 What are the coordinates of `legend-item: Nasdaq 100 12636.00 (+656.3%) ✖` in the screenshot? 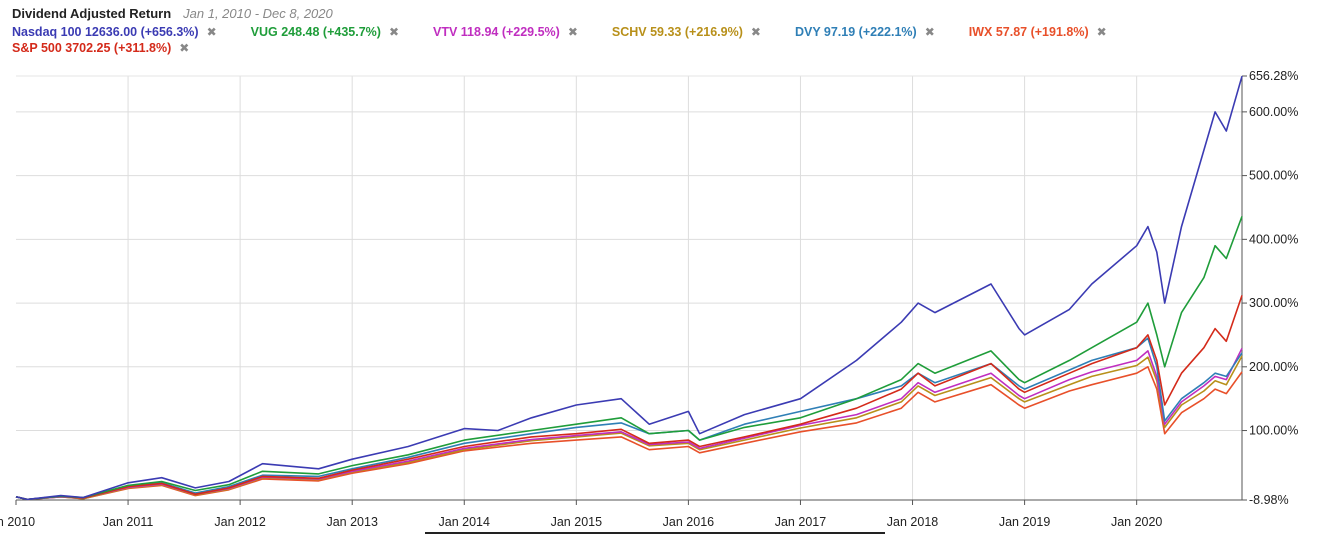 It's located at (114, 32).